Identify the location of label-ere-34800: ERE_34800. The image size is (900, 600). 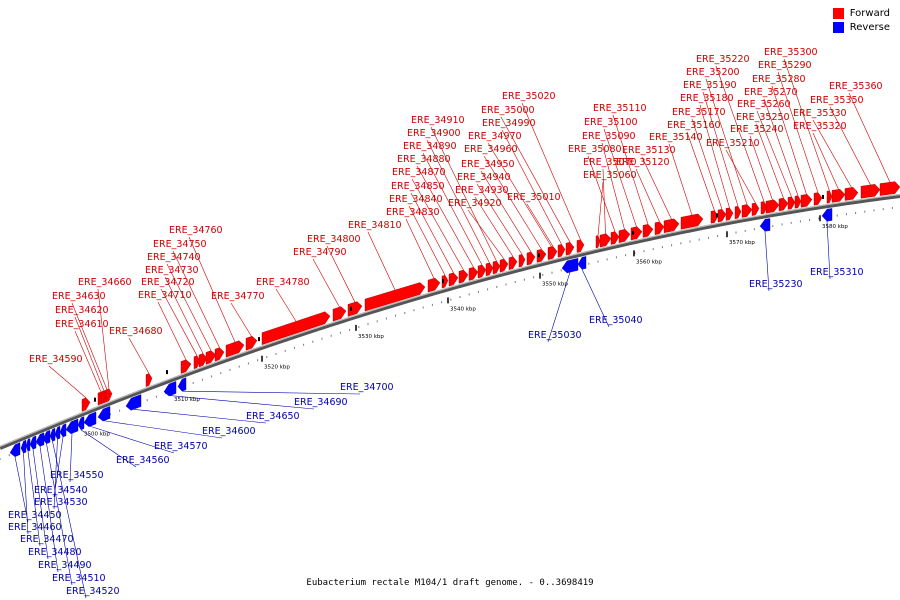
(334, 239).